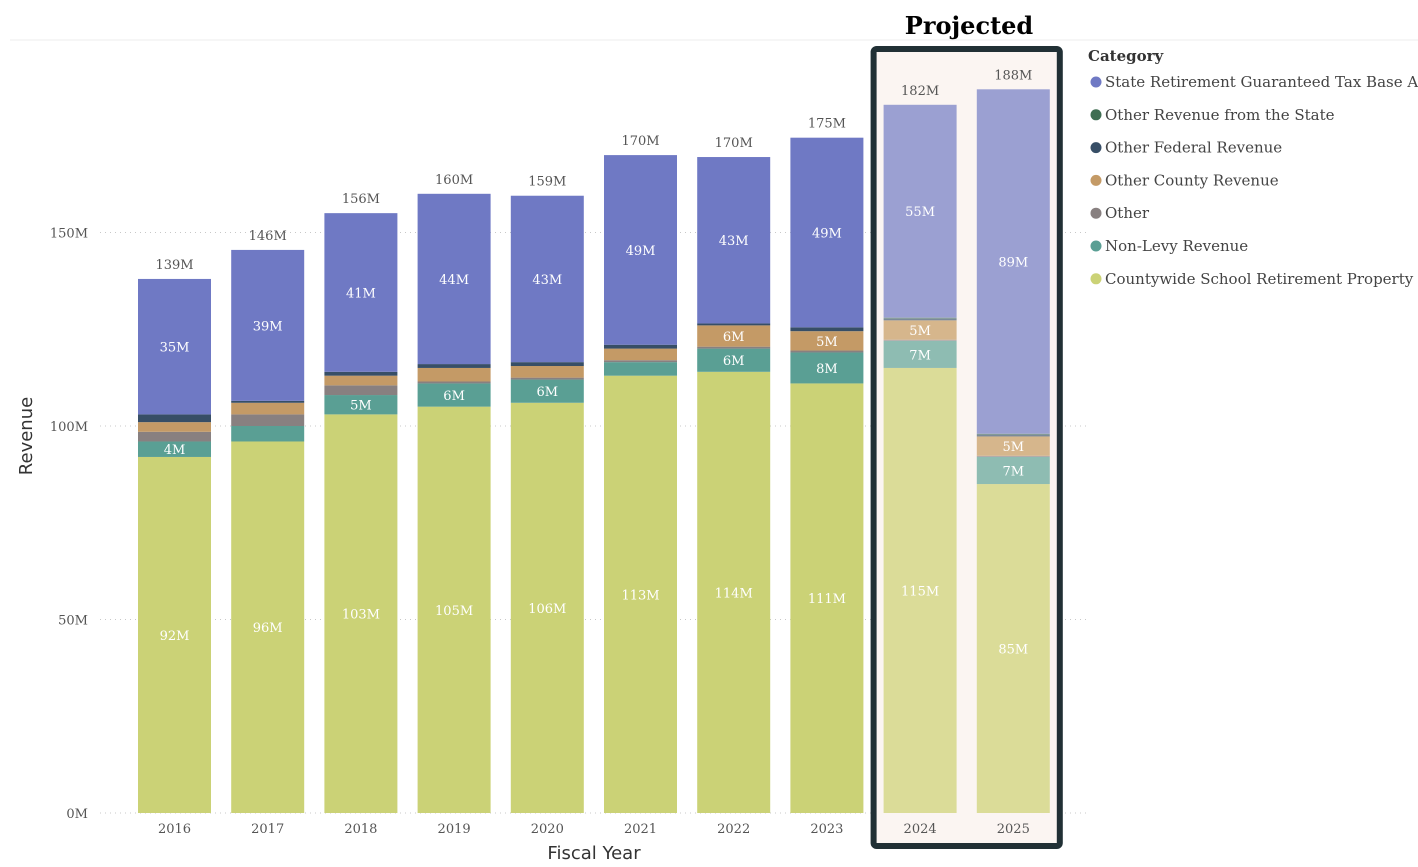 The image size is (1418, 867). Describe the element at coordinates (77, 814) in the screenshot. I see `y-tick-label: 0M` at that location.